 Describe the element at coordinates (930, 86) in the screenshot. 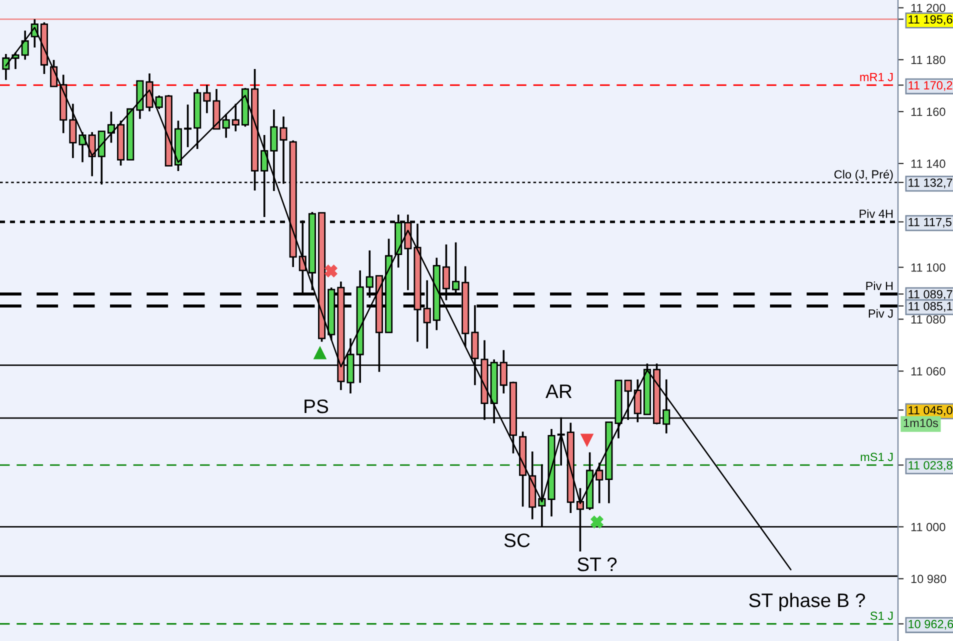

I see `y2-tick-label: 11 170,2` at that location.